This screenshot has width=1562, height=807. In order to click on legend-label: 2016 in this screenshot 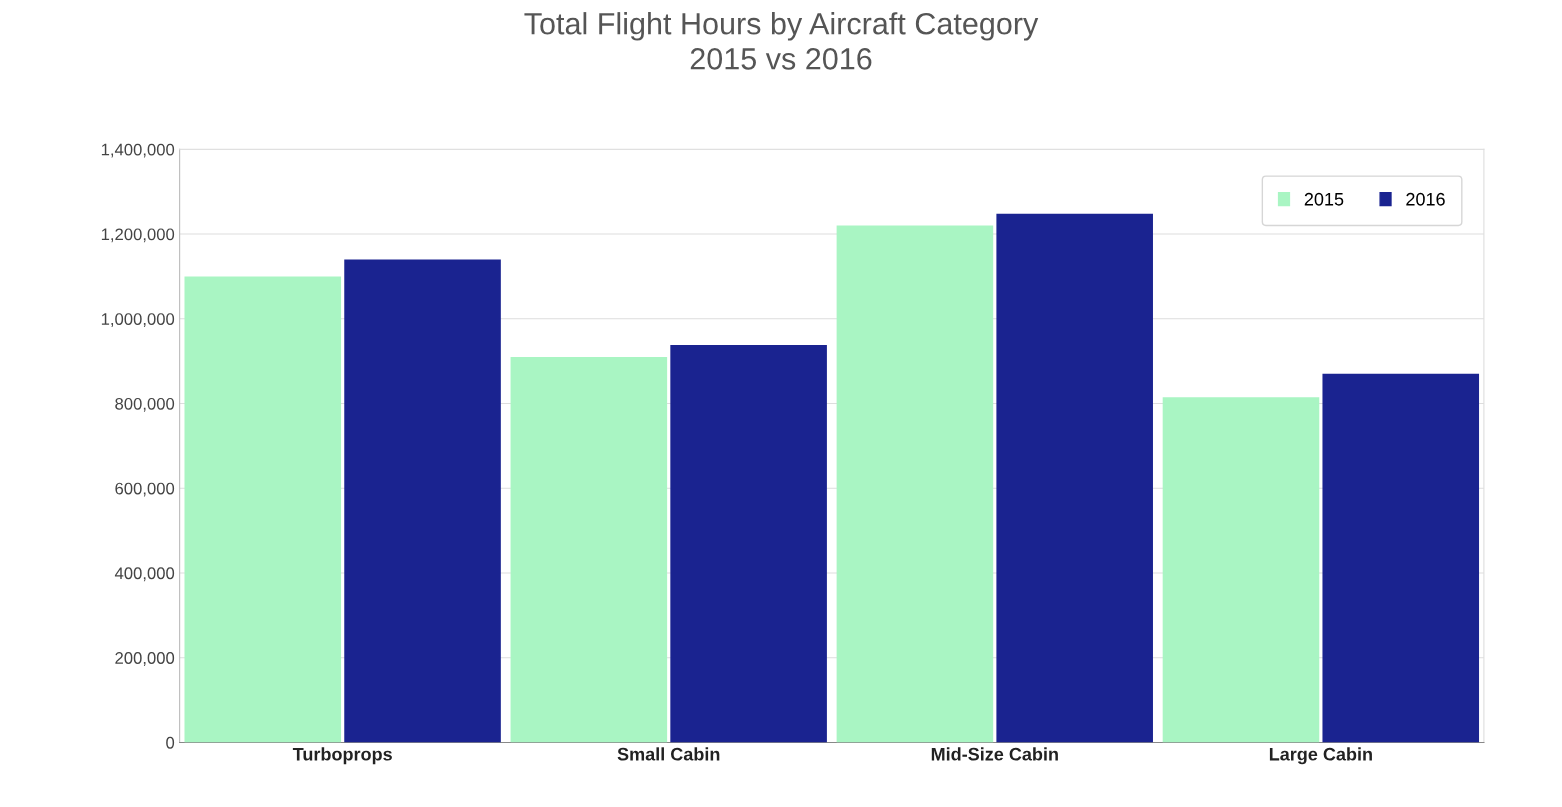, I will do `click(1425, 199)`.